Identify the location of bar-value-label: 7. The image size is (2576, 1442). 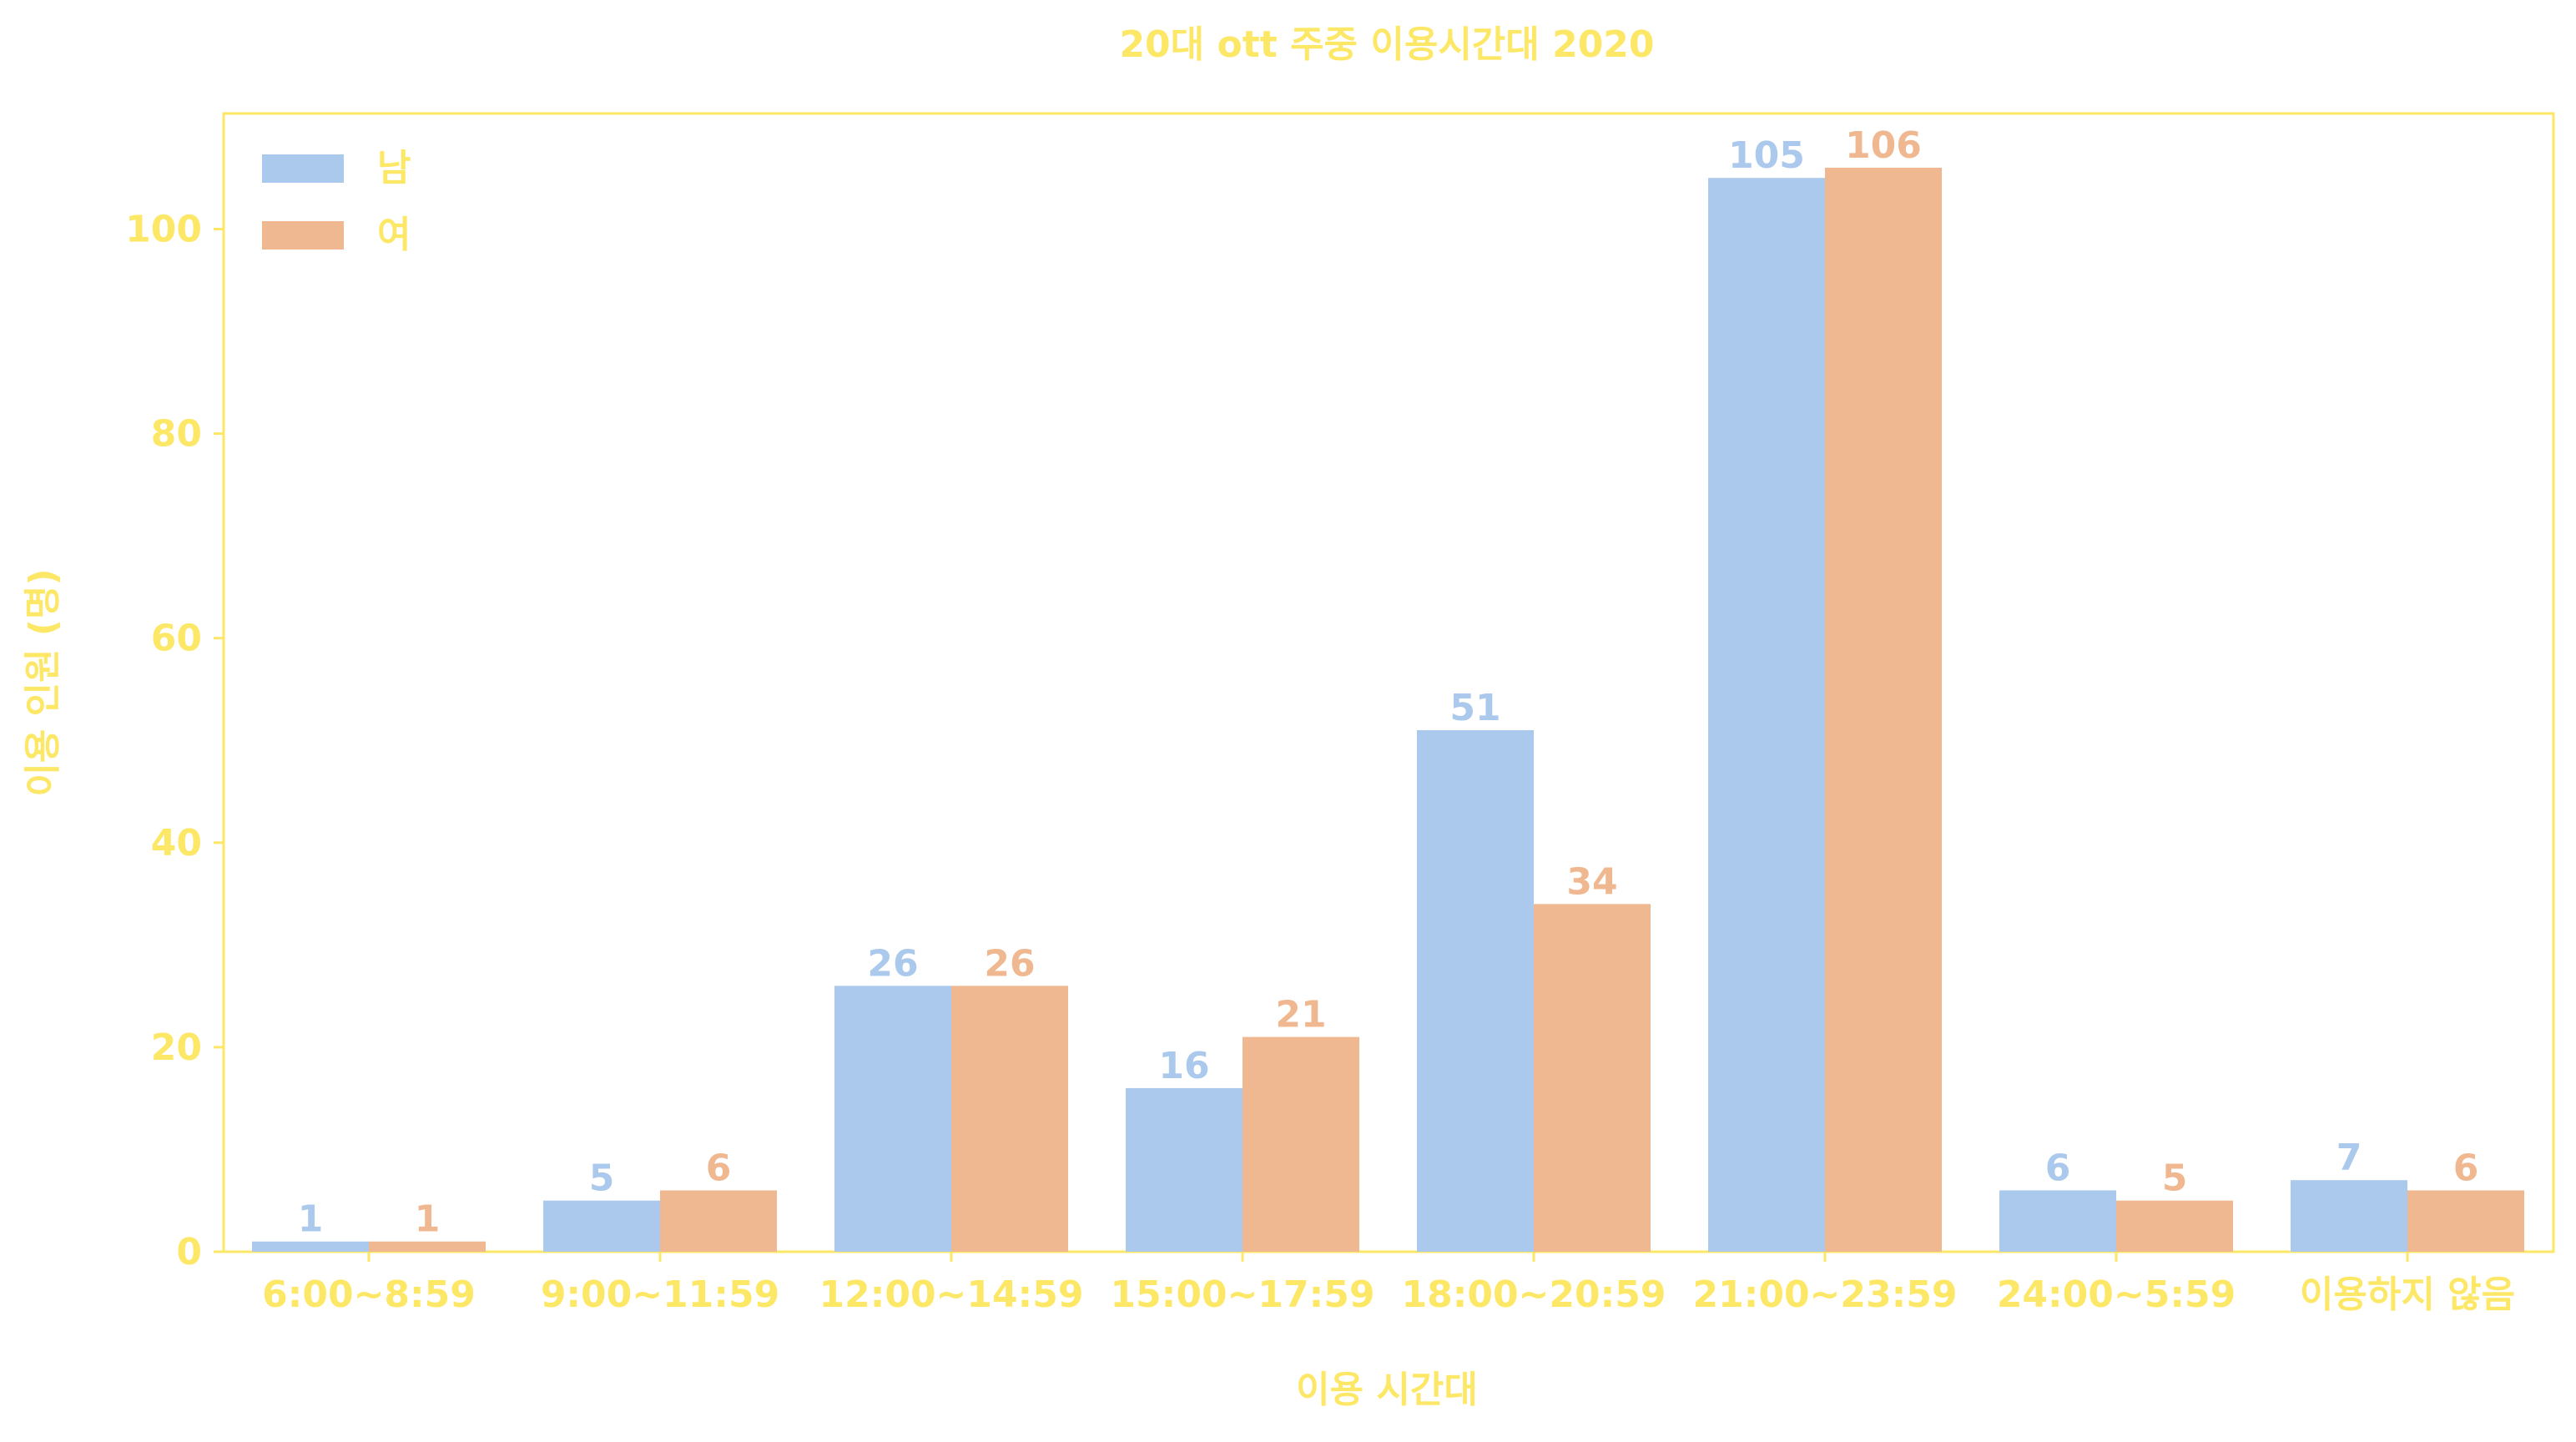
(2349, 1158).